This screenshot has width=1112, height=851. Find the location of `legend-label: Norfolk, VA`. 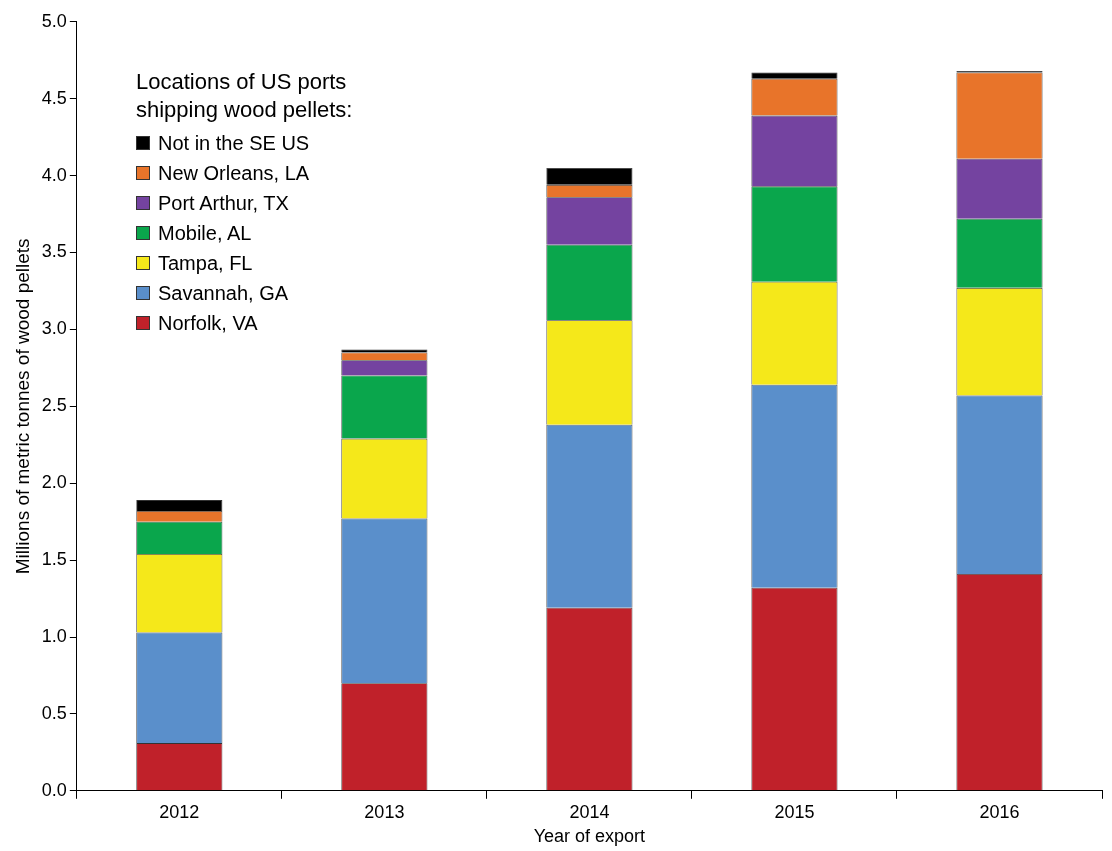

legend-label: Norfolk, VA is located at coordinates (208, 323).